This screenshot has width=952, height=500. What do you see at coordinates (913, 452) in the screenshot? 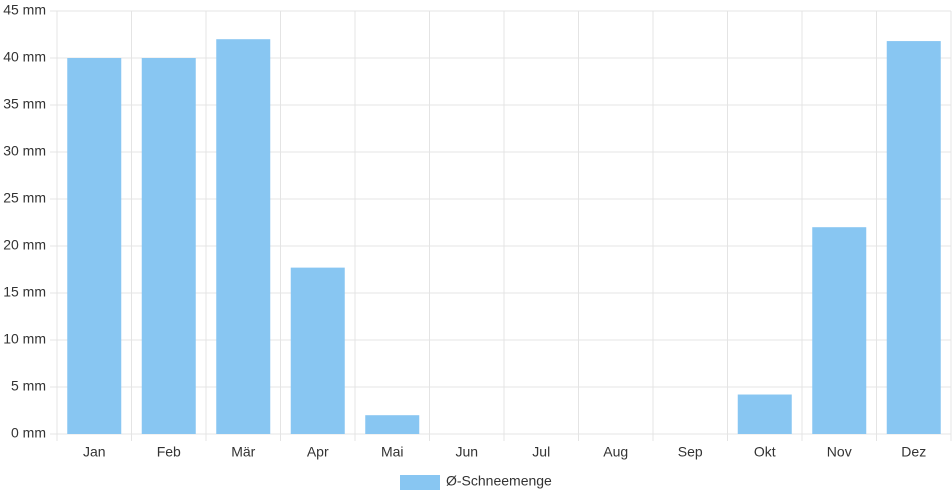
I see `x-tick-label: Dez` at bounding box center [913, 452].